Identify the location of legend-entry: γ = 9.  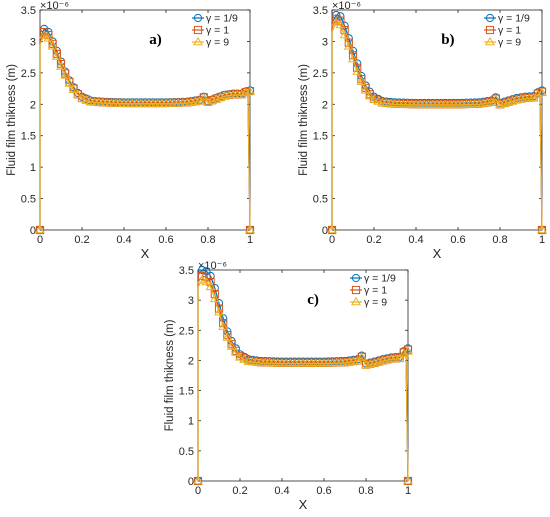
(509, 43).